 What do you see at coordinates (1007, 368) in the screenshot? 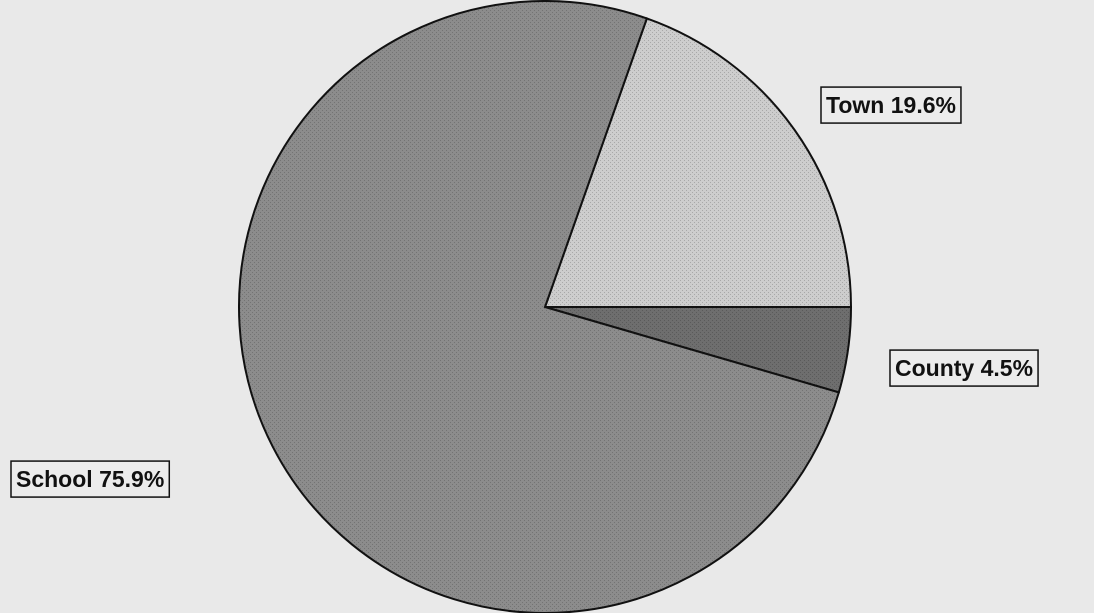
I see `value-label: 4.5%` at bounding box center [1007, 368].